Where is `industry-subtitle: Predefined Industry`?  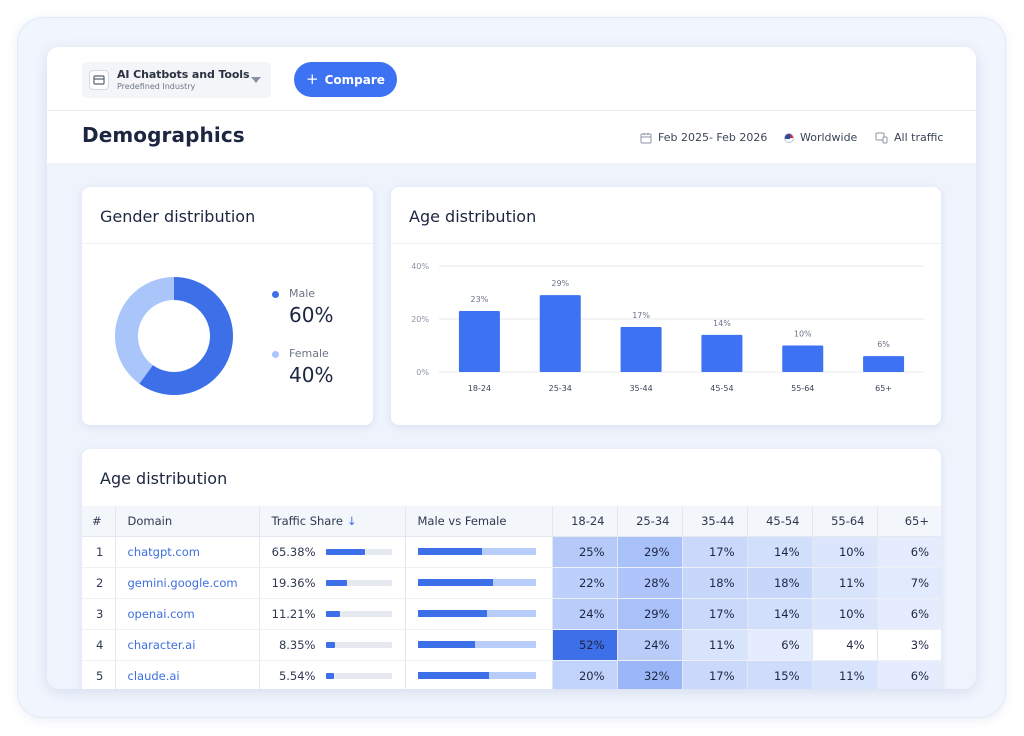
industry-subtitle: Predefined Industry is located at coordinates (156, 86).